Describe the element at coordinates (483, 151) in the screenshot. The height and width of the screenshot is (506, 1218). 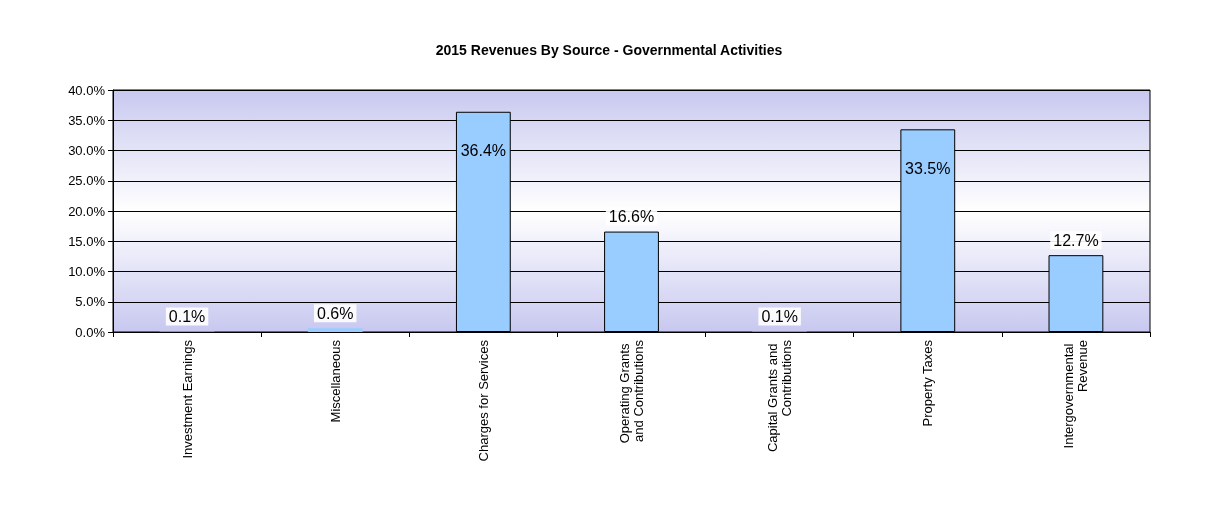
I see `data-label: 36.4%` at that location.